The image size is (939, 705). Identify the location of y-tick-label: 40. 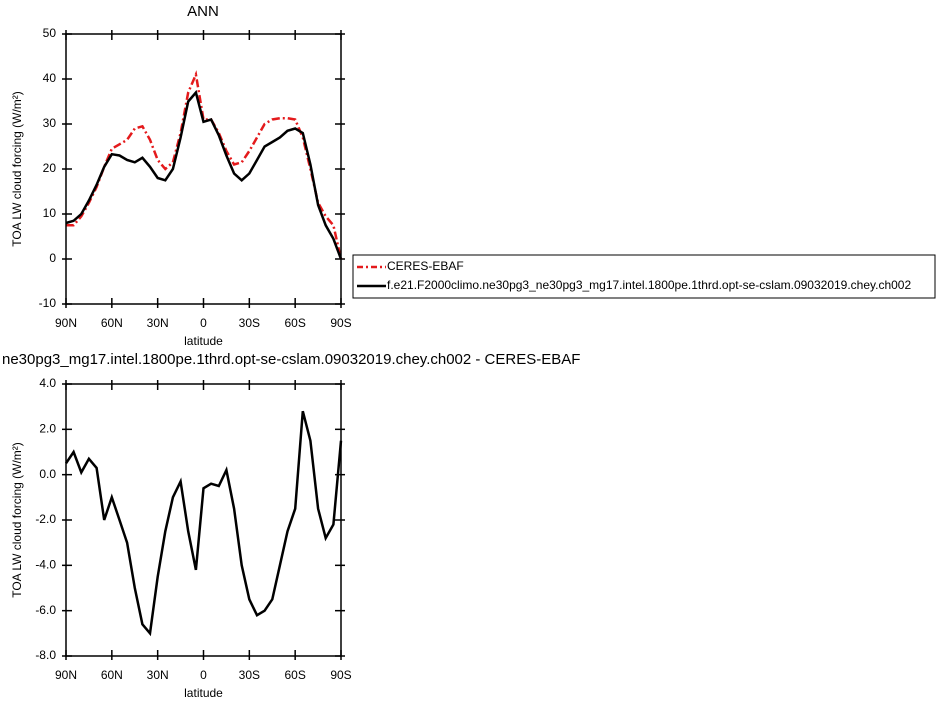
(50, 78).